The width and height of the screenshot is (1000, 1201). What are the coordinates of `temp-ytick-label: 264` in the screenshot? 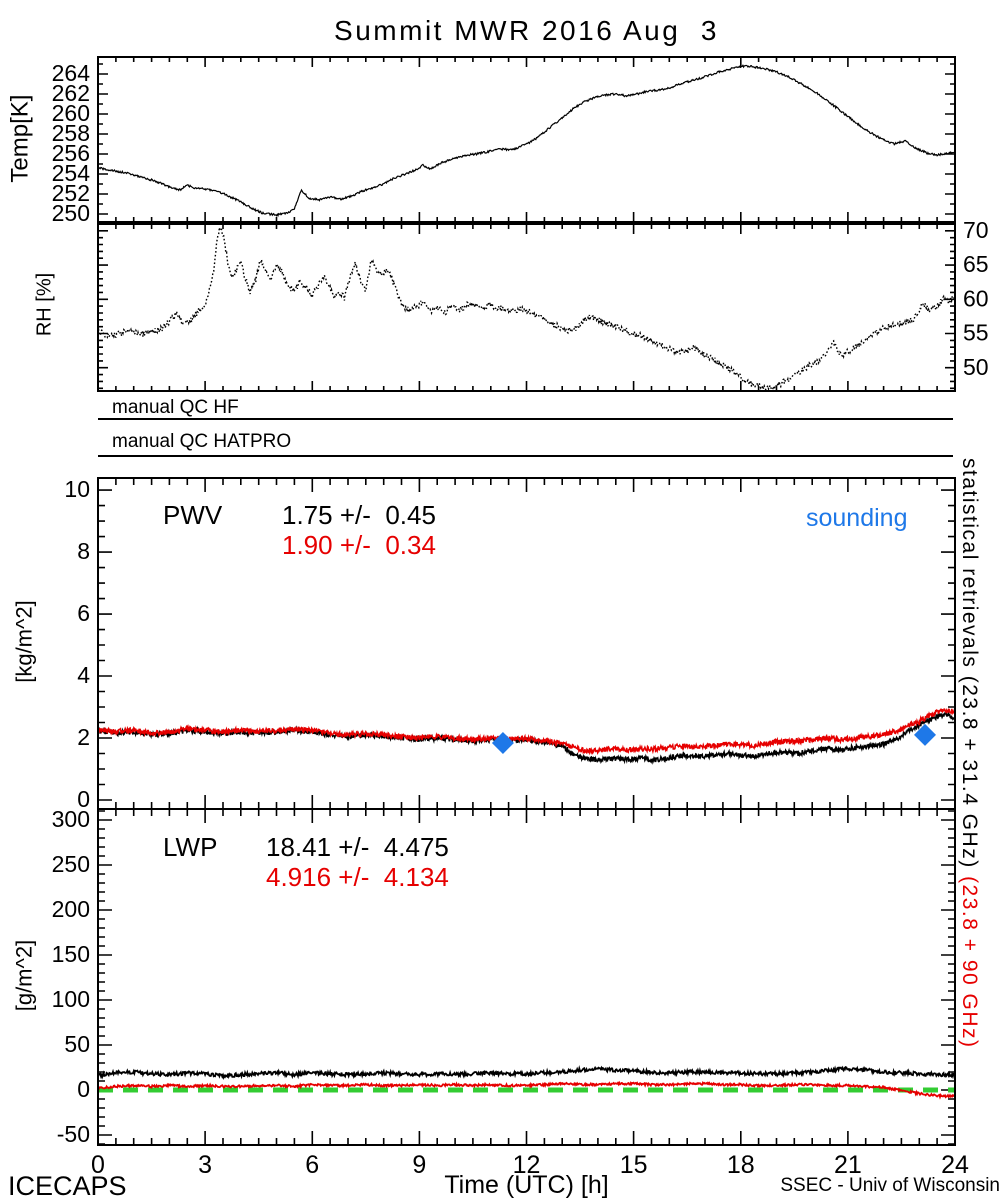 It's located at (71, 73).